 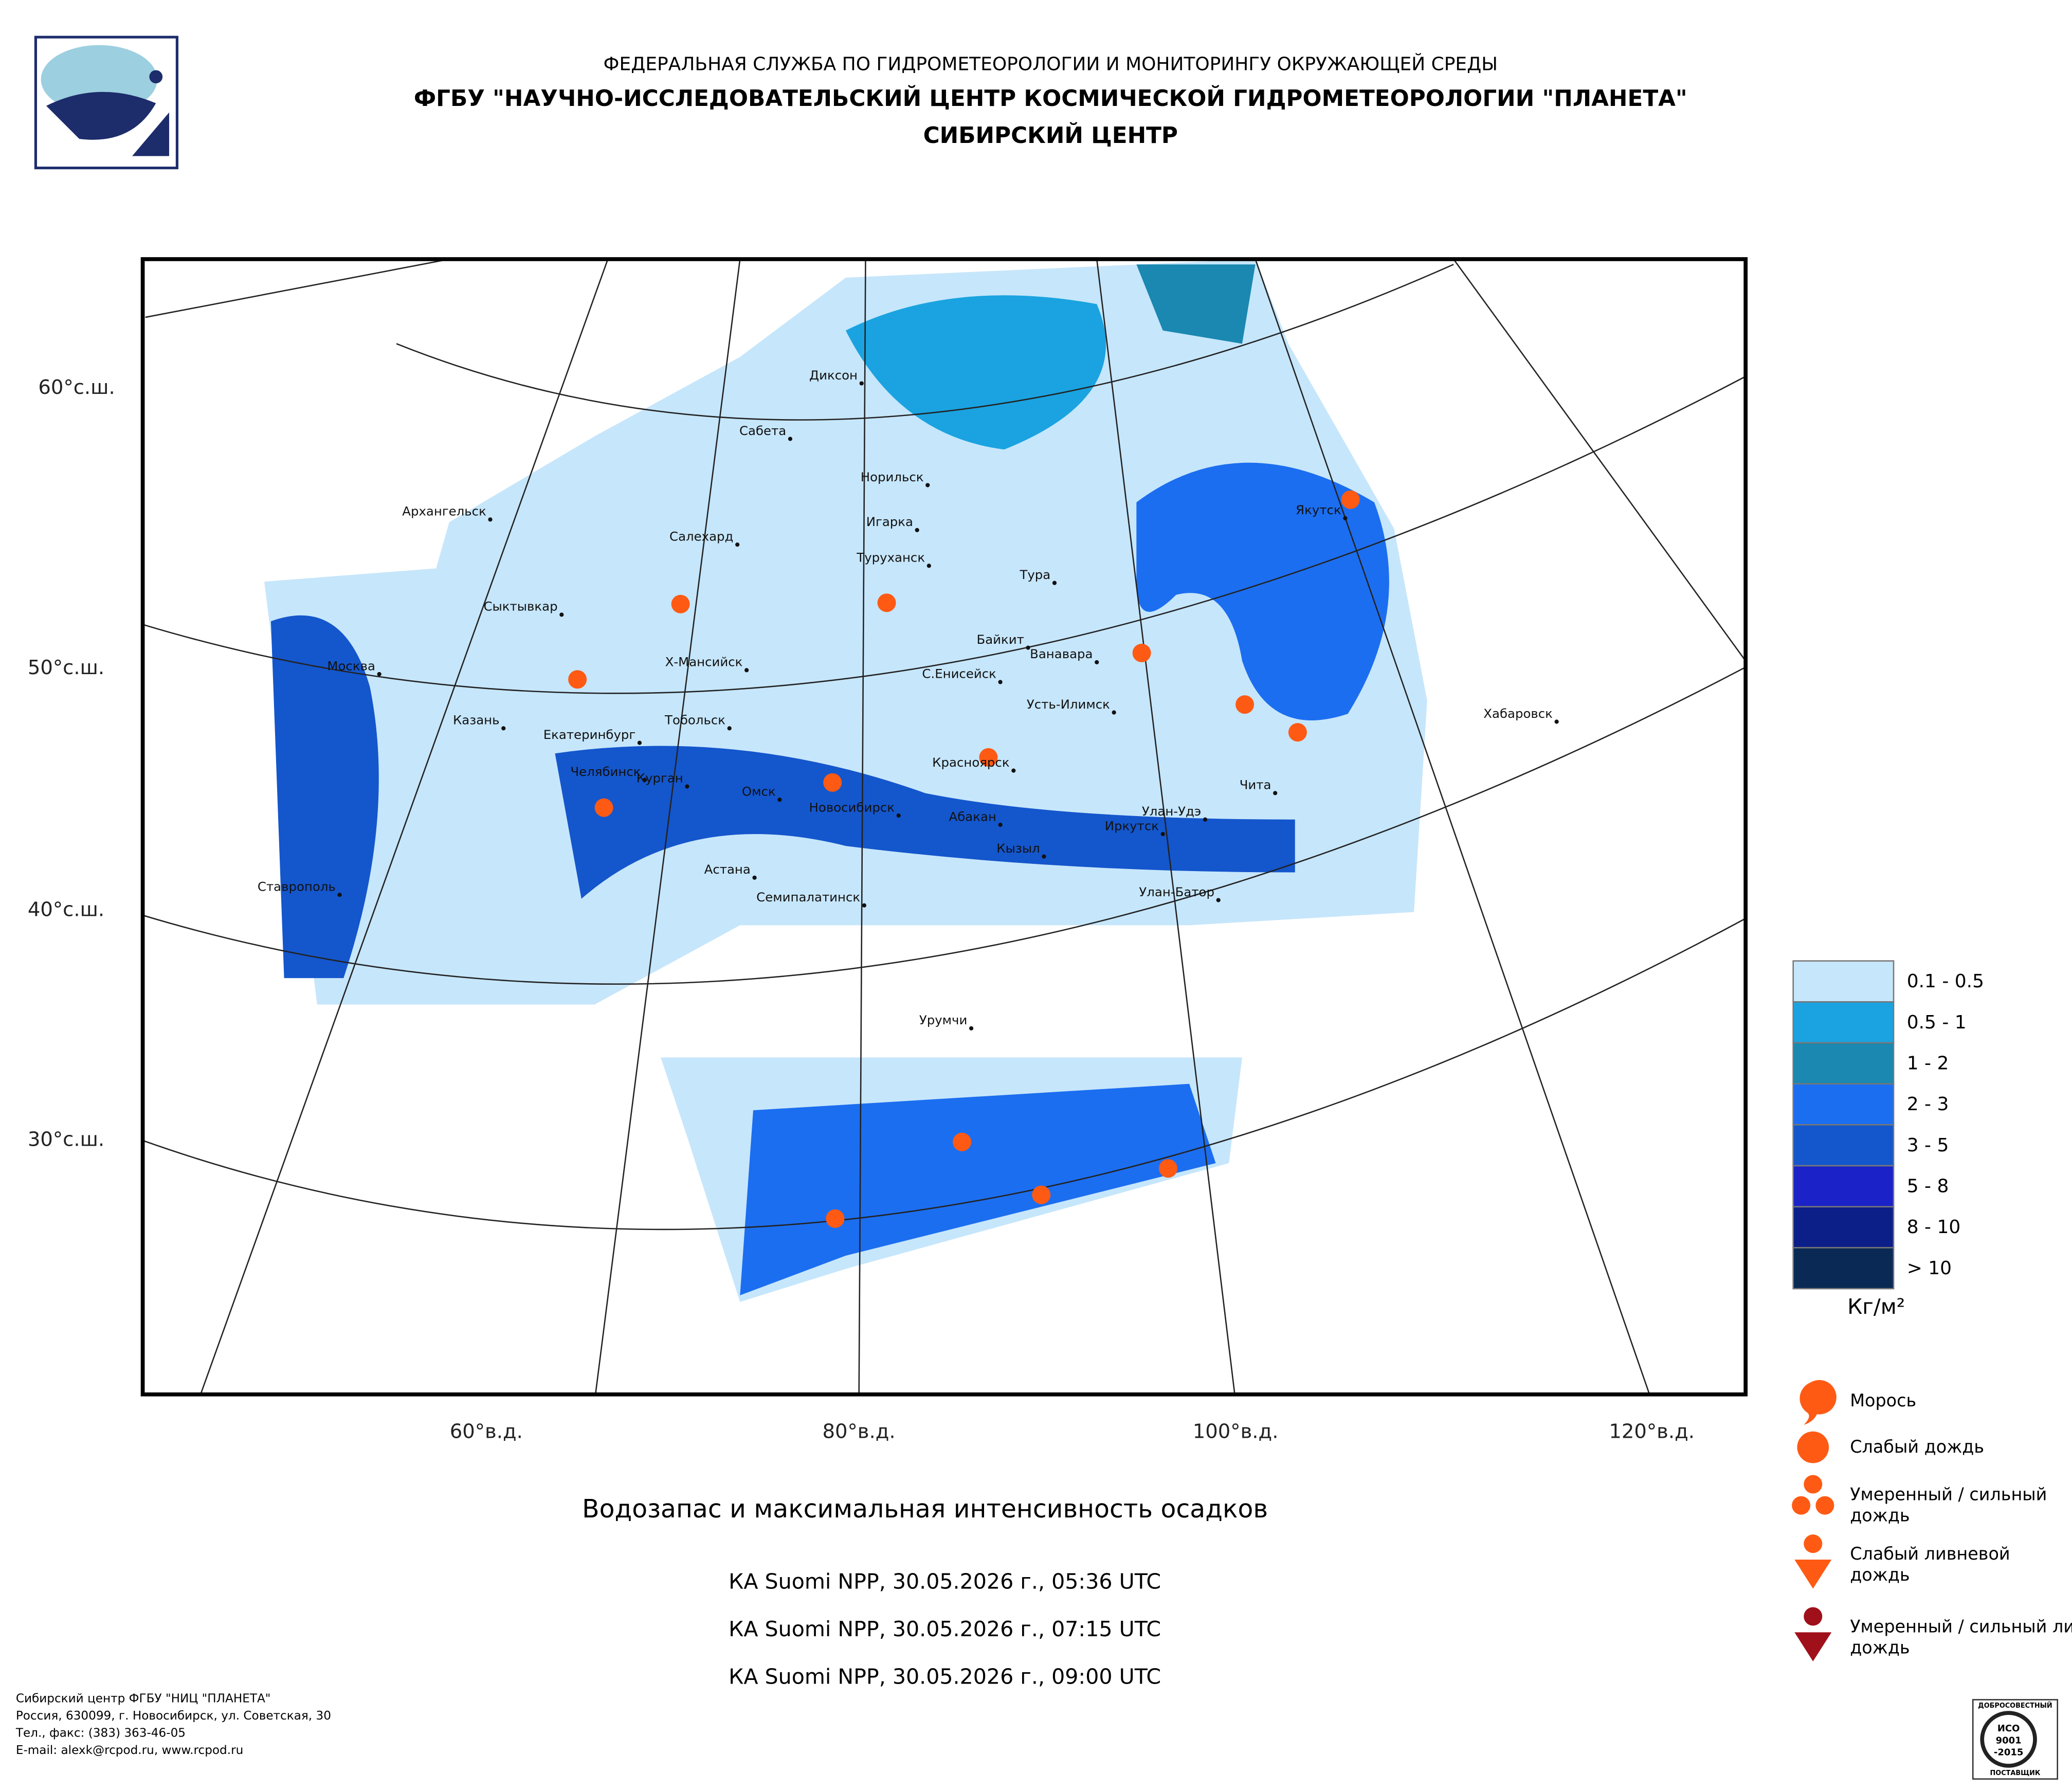 I want to click on drizzle-icon, so click(x=1818, y=1403).